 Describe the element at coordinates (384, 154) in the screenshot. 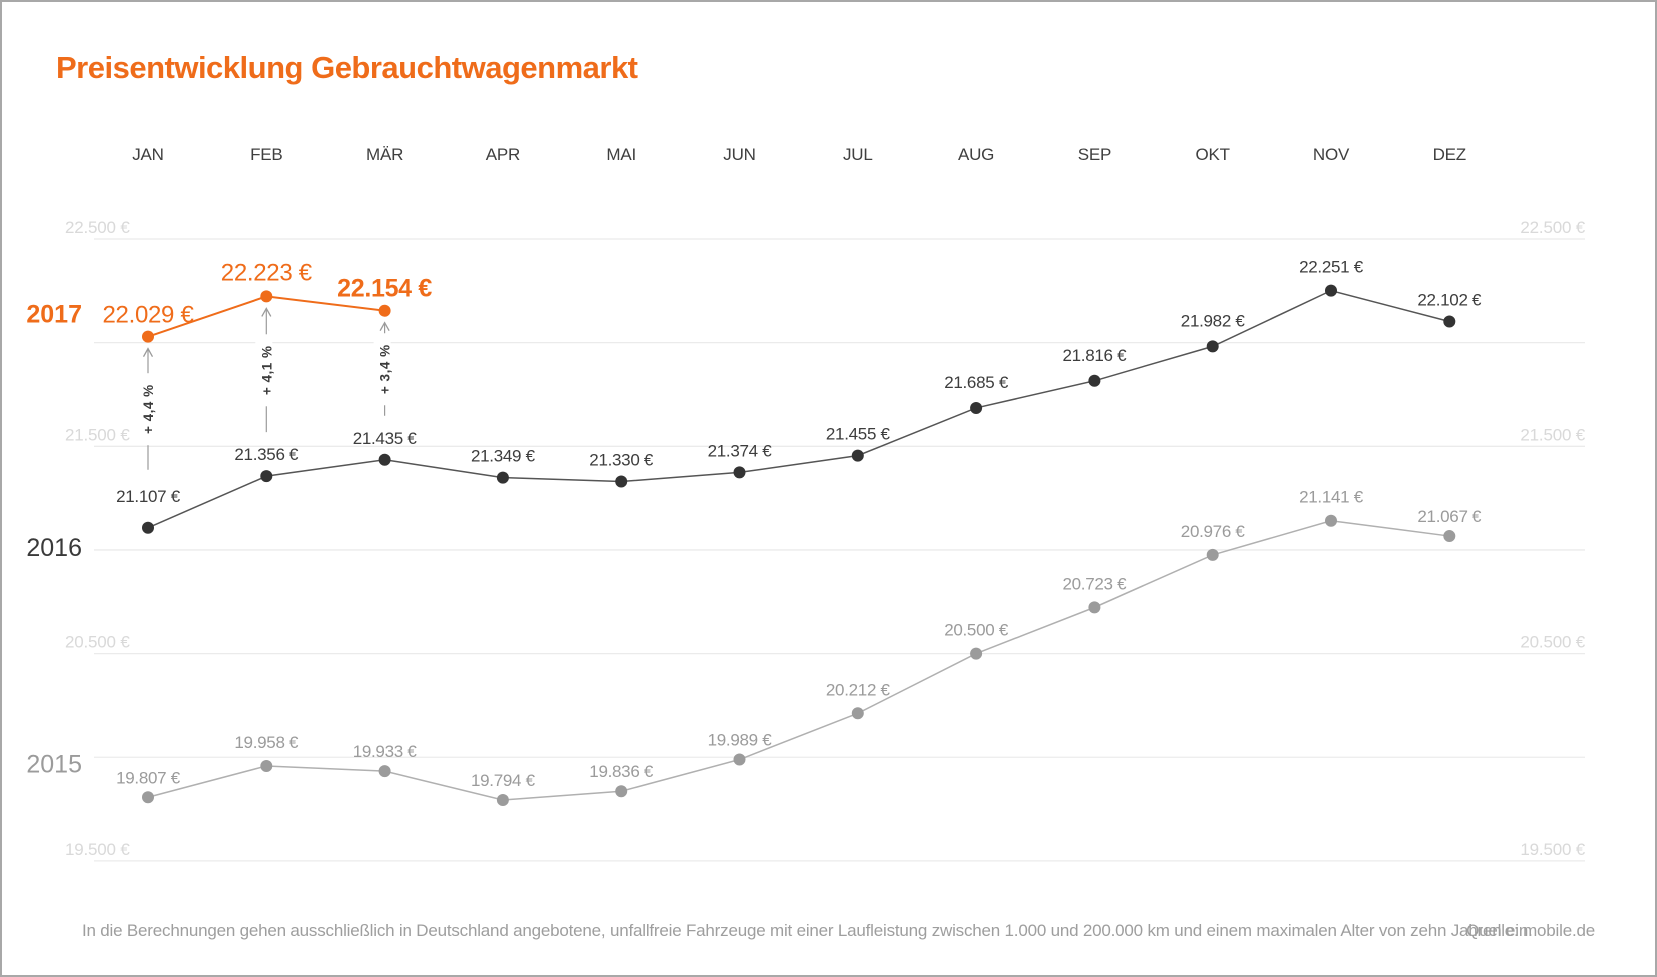

I see `x-axis-label-mär: MÄR` at that location.